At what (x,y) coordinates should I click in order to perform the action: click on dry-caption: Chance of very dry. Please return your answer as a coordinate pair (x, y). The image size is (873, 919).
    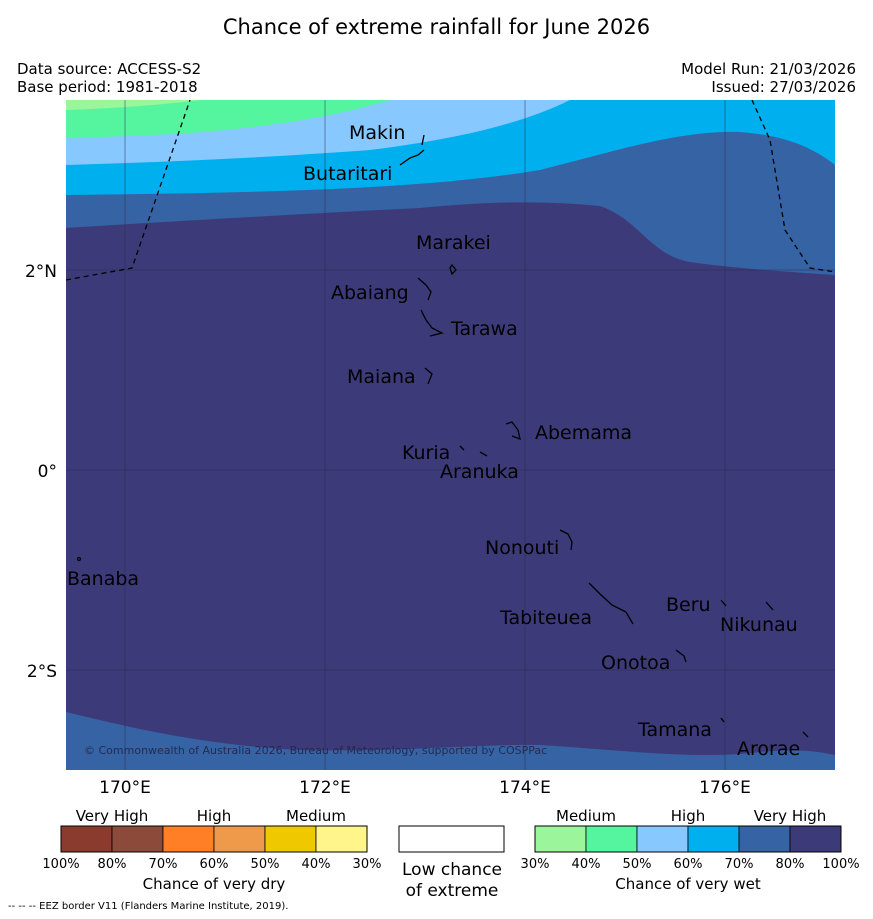
    Looking at the image, I should click on (214, 884).